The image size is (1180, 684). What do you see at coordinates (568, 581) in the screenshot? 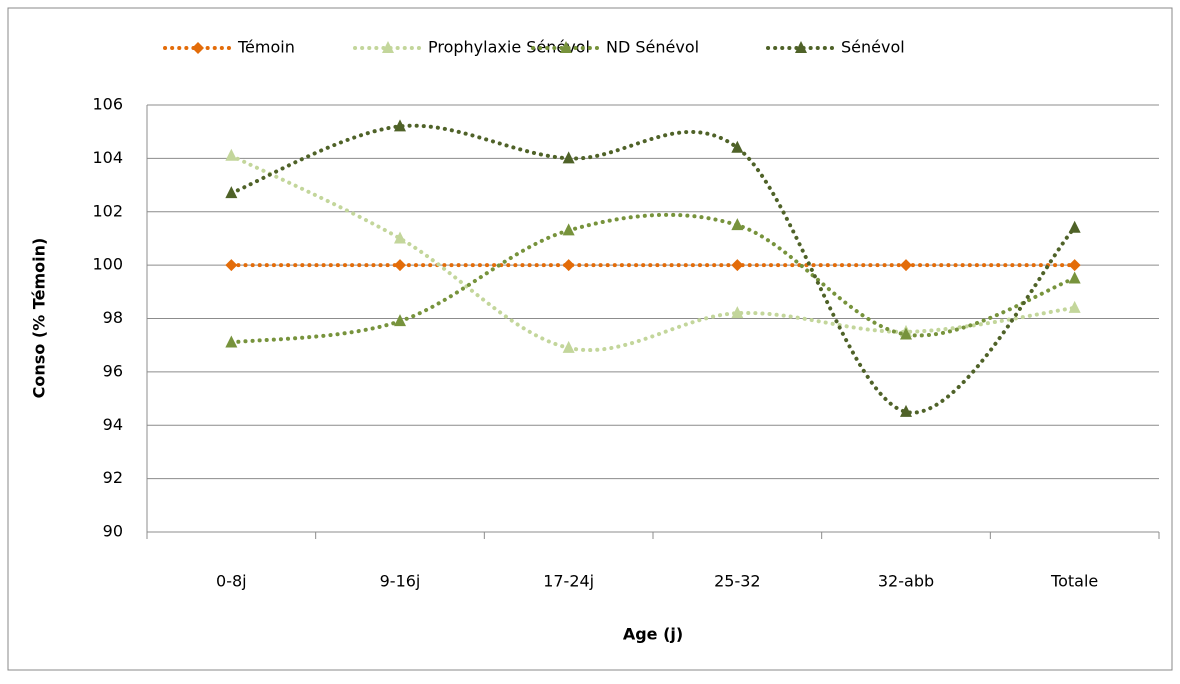
I see `x-tick-label: 17-24j` at bounding box center [568, 581].